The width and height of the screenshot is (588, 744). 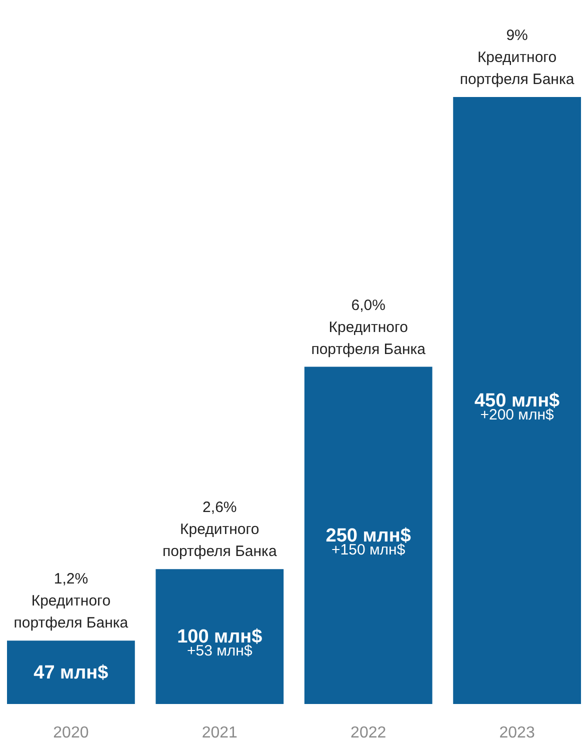 What do you see at coordinates (517, 733) in the screenshot?
I see `x-tick-label: 2023` at bounding box center [517, 733].